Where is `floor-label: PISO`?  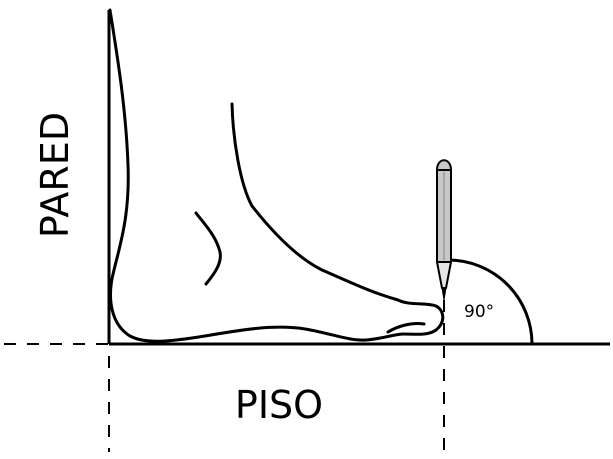 floor-label: PISO is located at coordinates (279, 405).